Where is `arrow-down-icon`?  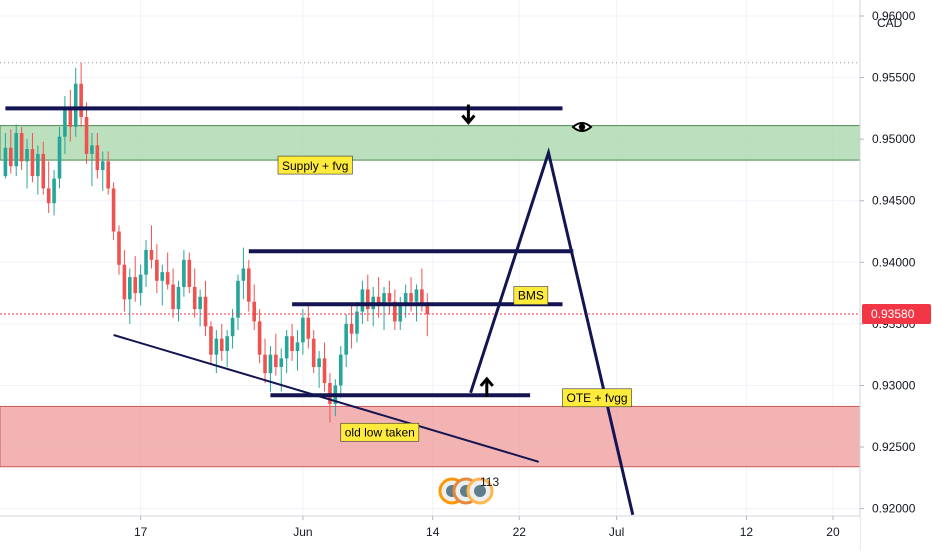
arrow-down-icon is located at coordinates (468, 114).